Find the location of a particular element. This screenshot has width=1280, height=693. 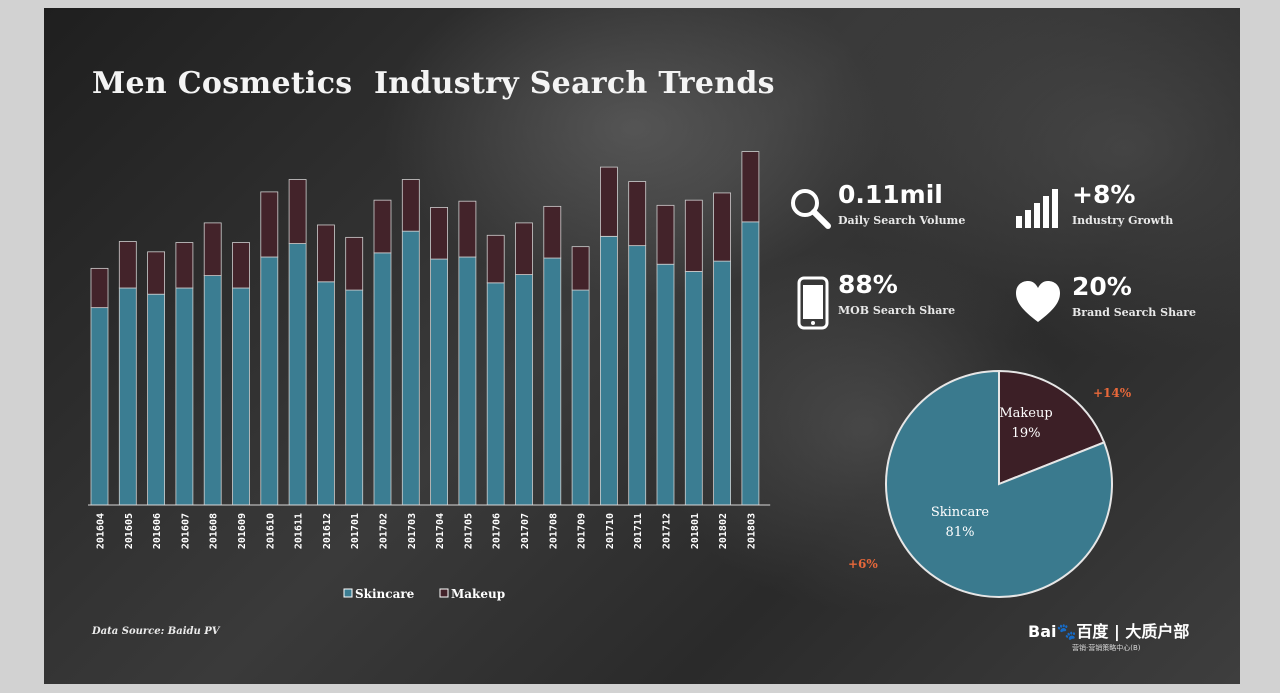

x-tick-label: 201712 is located at coordinates (667, 531).